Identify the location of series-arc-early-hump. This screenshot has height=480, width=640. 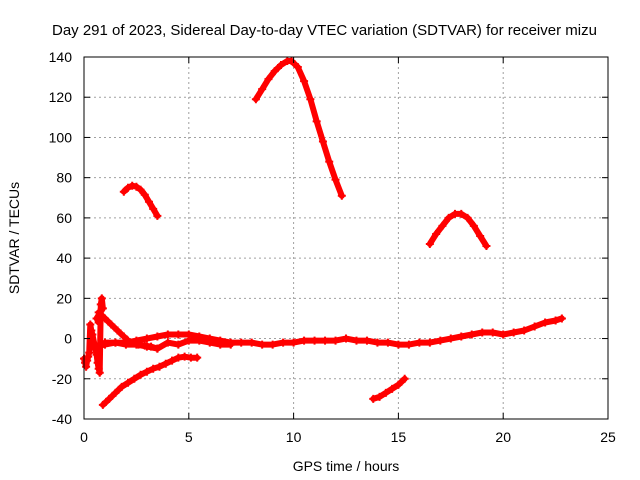
(140, 200).